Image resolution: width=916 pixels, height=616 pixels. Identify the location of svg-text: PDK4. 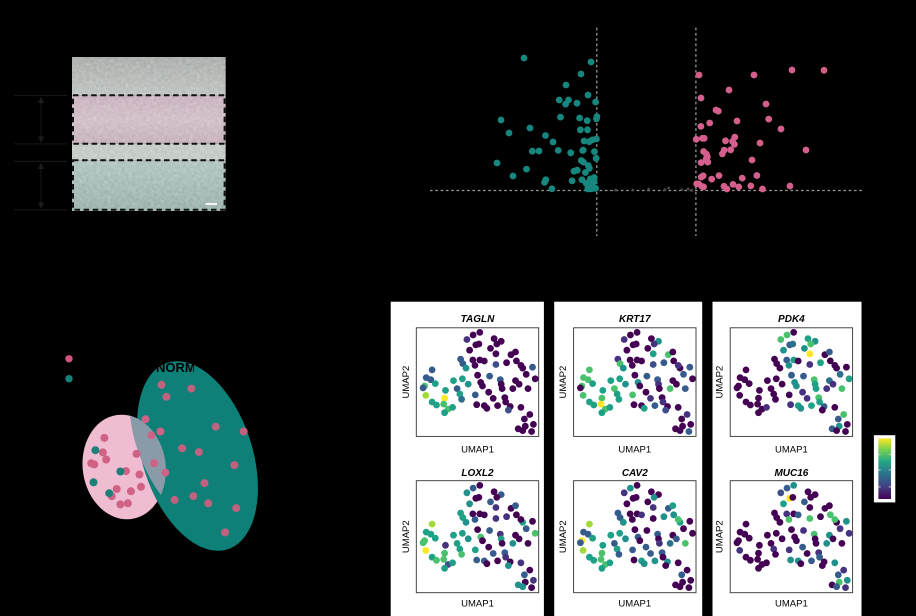
(791, 319).